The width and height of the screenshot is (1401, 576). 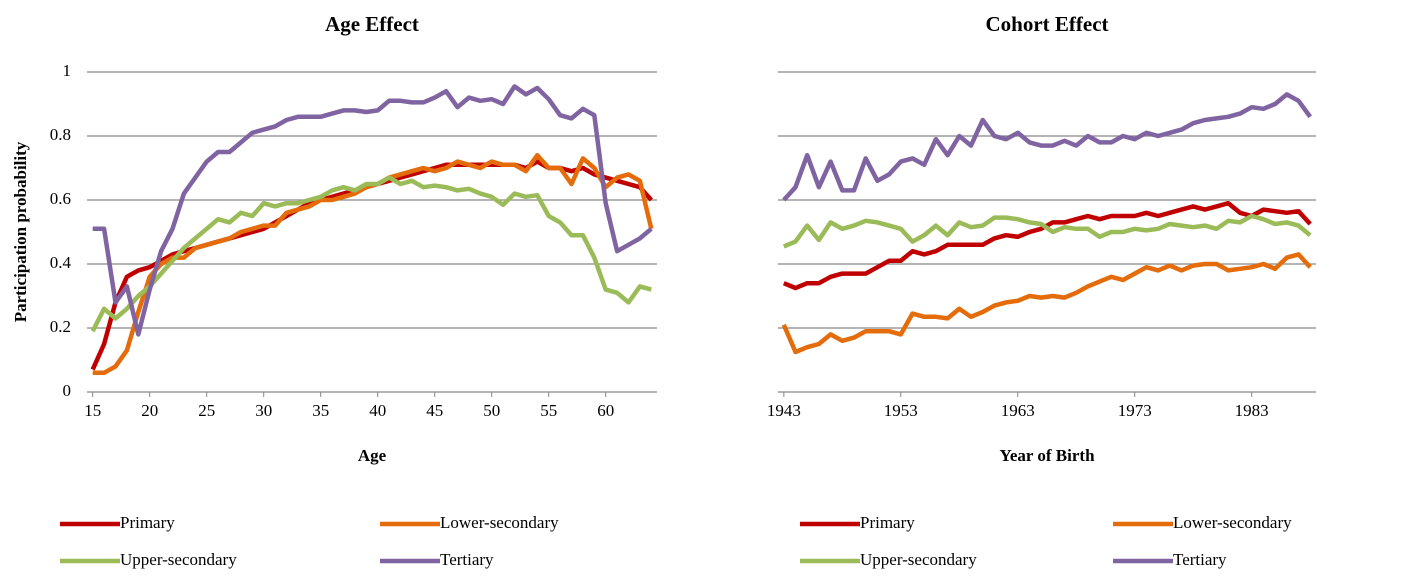 What do you see at coordinates (149, 410) in the screenshot?
I see `x-tick-label: 20` at bounding box center [149, 410].